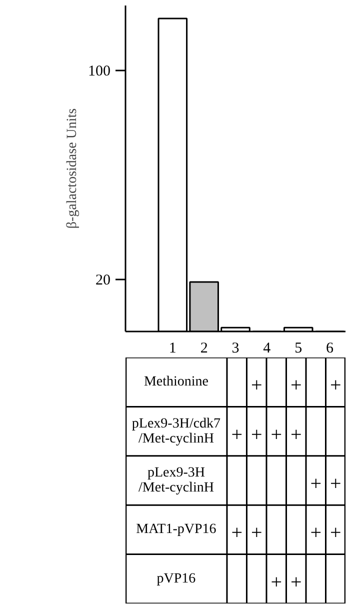  I want to click on y-tick-label: 20, so click(103, 280).